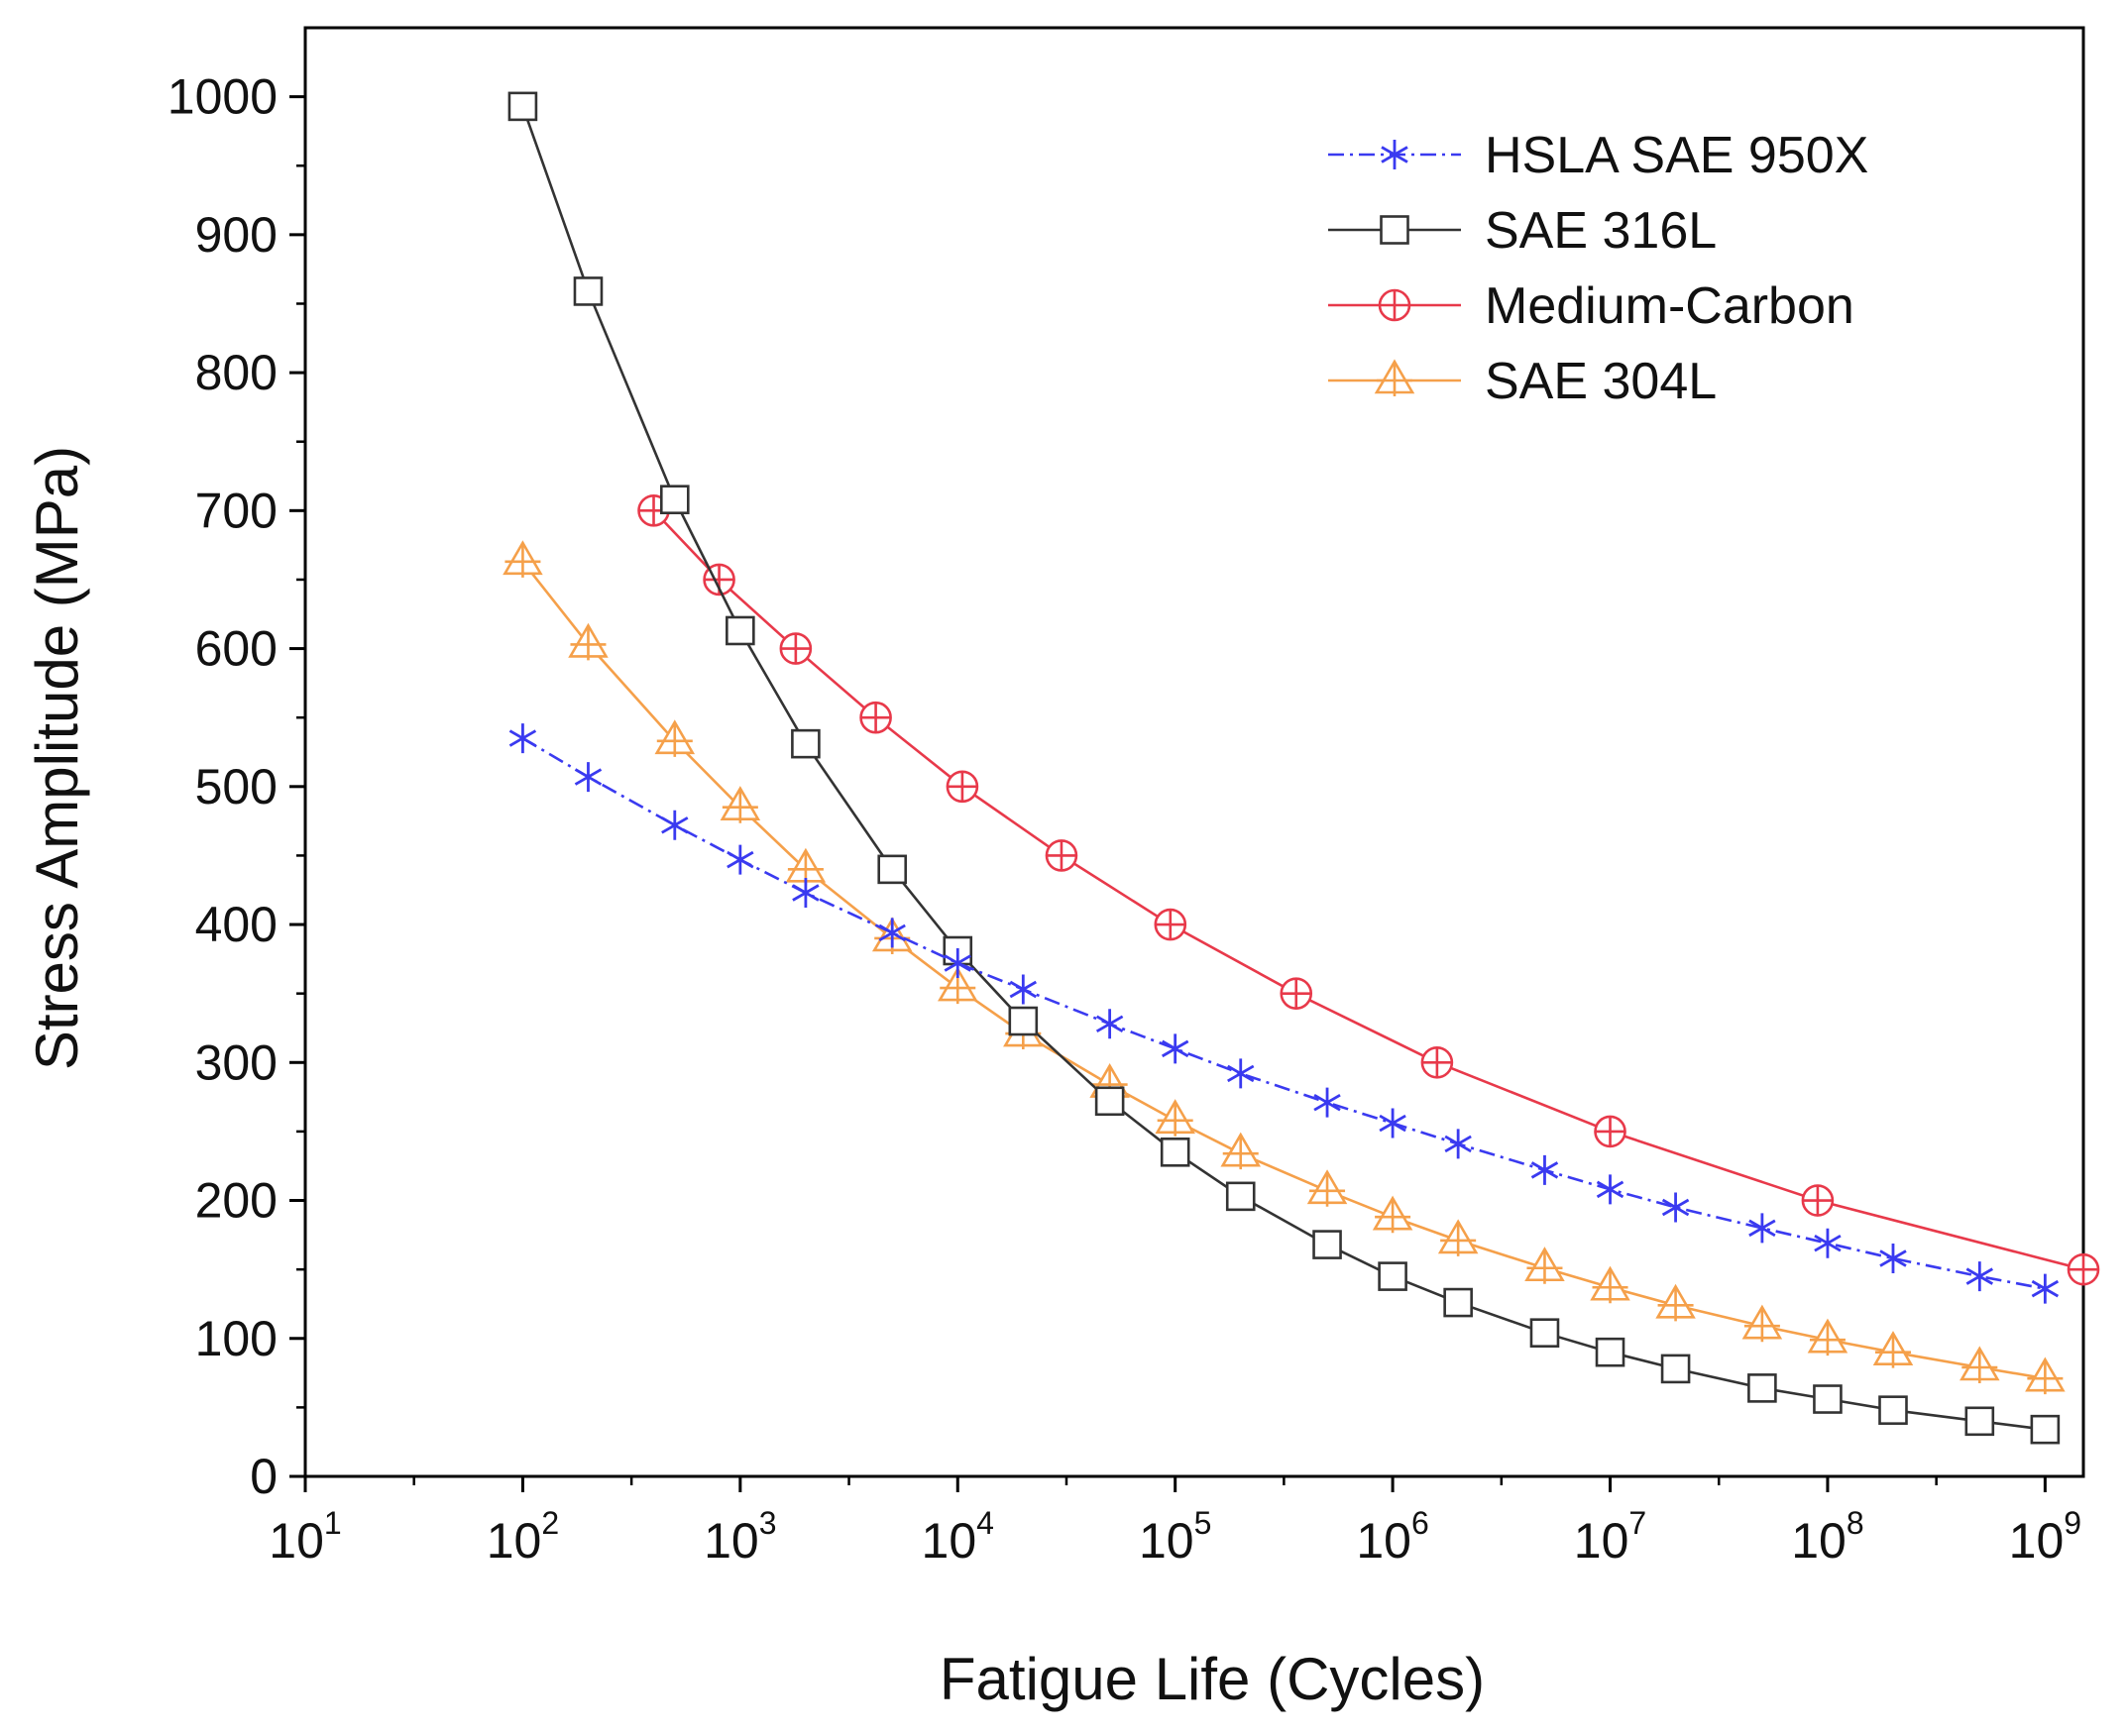 This screenshot has width=2127, height=1736. Describe the element at coordinates (236, 510) in the screenshot. I see `y-tick-label: 700` at that location.